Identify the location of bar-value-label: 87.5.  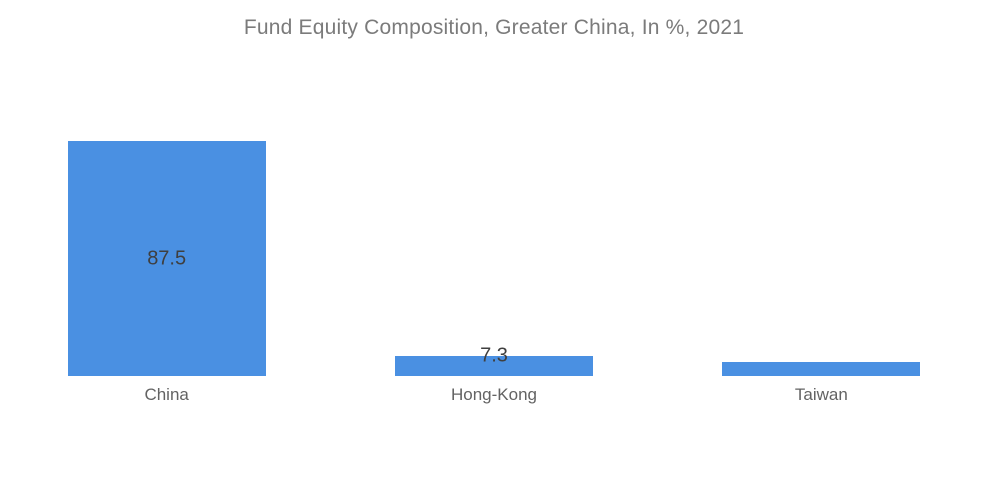
(167, 258).